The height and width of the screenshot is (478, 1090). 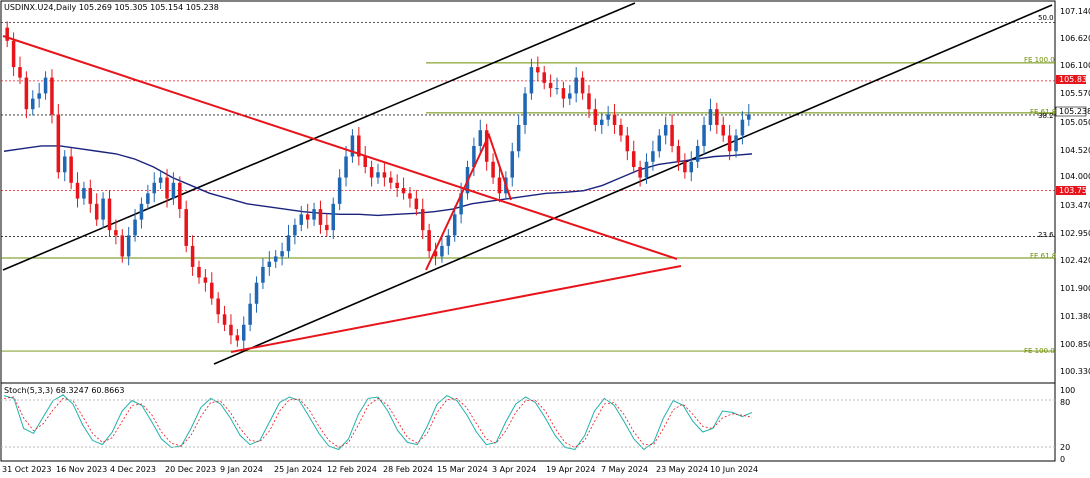 What do you see at coordinates (64, 390) in the screenshot?
I see `stoch-title: Stoch(5,3,3) 68.3247 60.8663` at bounding box center [64, 390].